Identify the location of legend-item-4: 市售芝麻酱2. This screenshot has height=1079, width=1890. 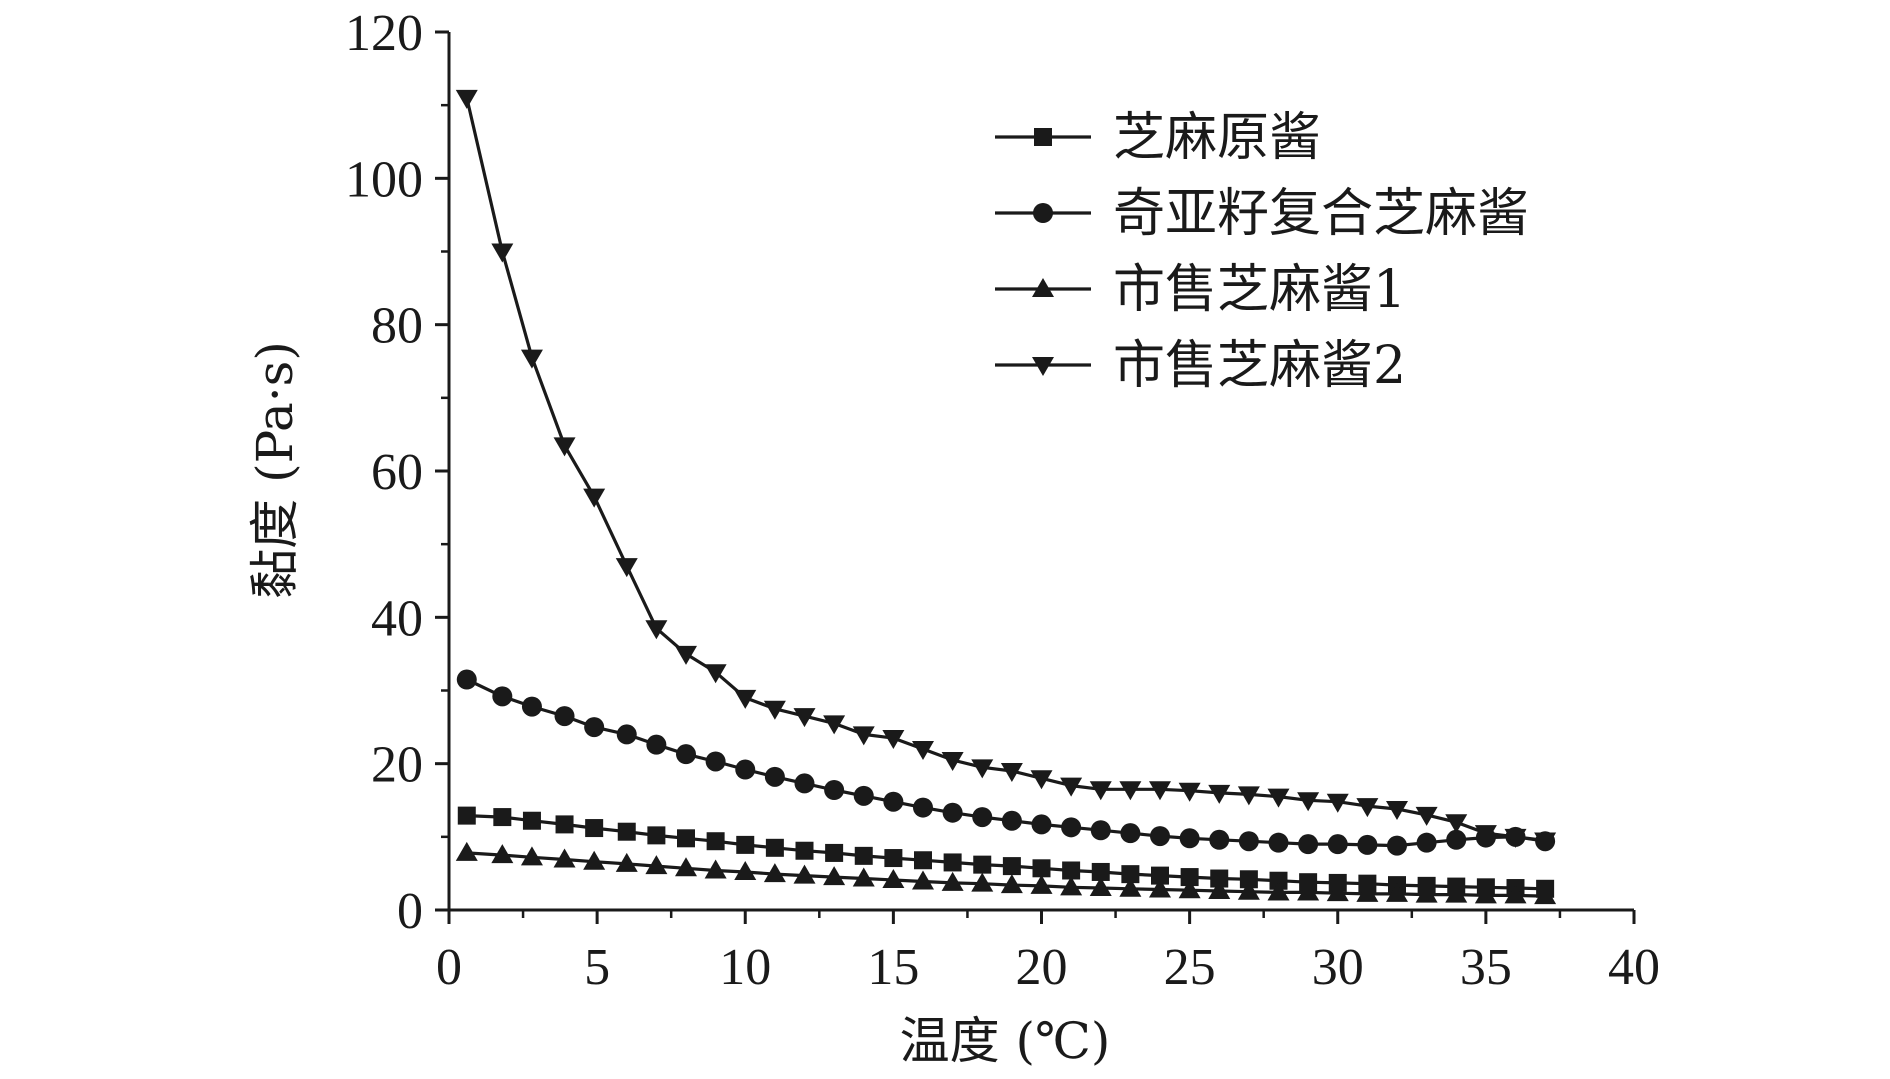
(1200, 366).